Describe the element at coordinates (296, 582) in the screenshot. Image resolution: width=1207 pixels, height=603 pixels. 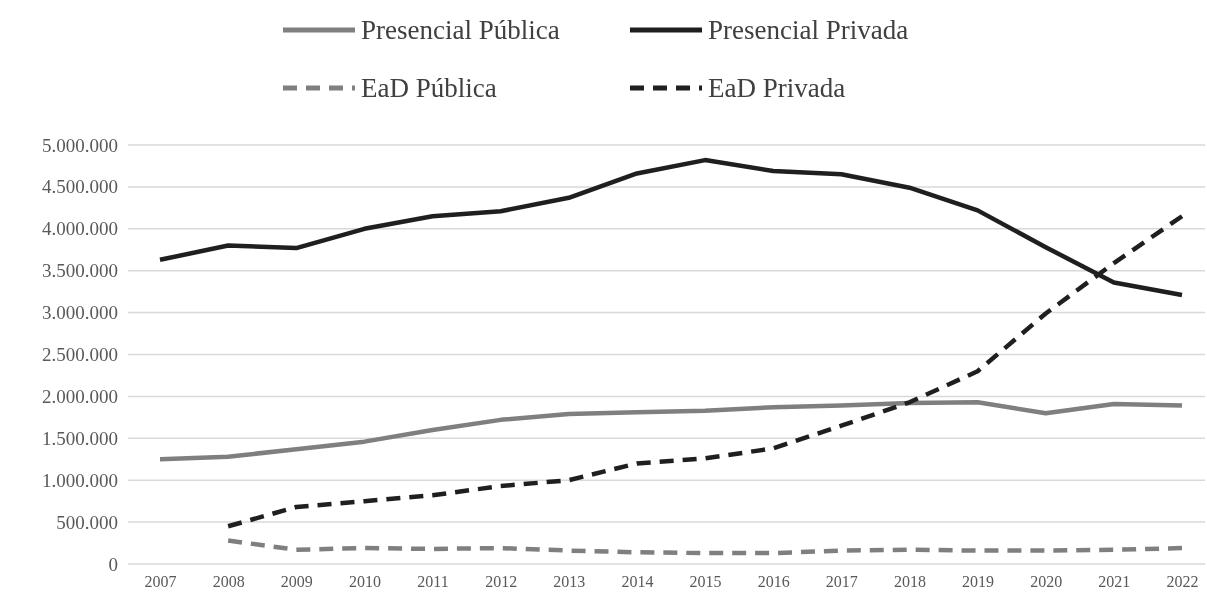
I see `x-tick-label: 2009` at that location.